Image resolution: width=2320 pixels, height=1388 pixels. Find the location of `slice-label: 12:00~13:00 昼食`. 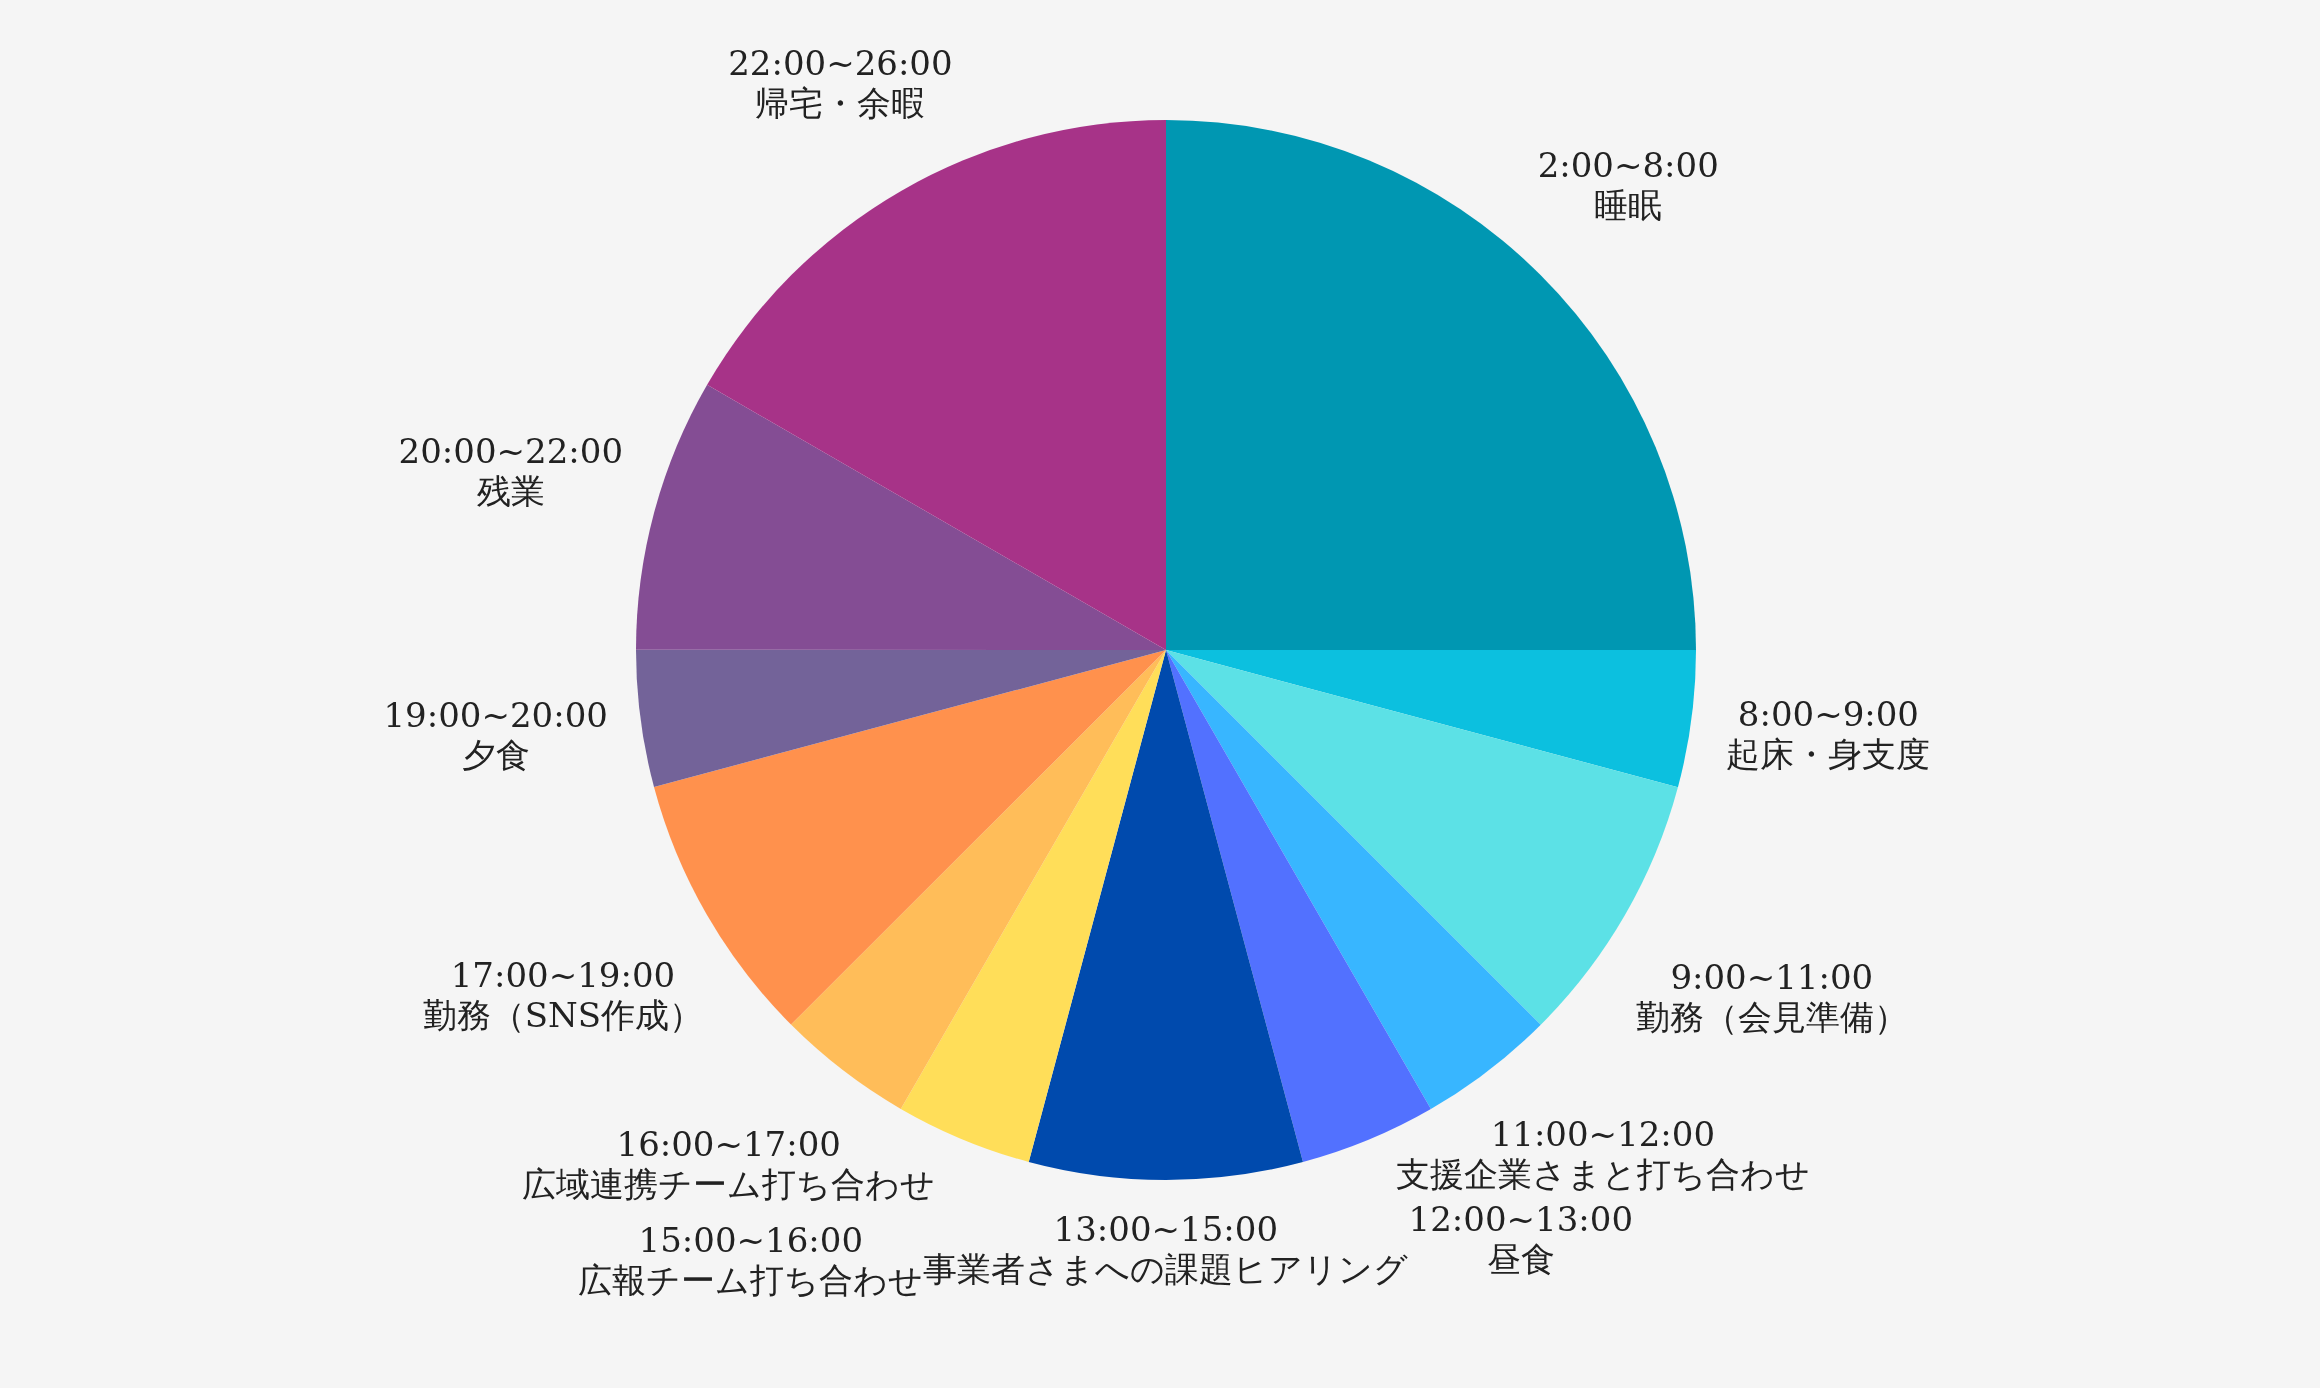

slice-label: 12:00~13:00 昼食 is located at coordinates (1521, 1239).